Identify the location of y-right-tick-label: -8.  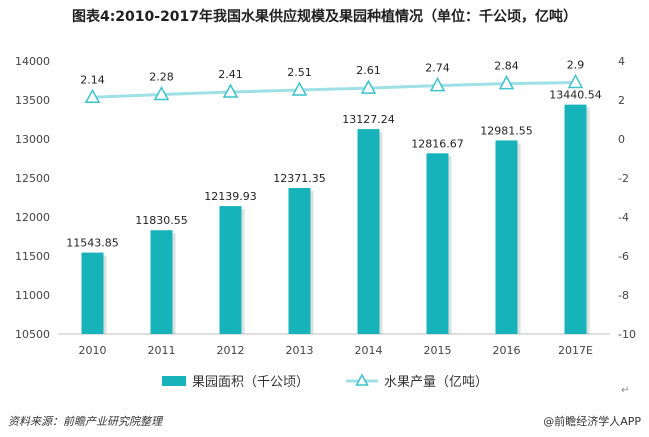
(623, 295).